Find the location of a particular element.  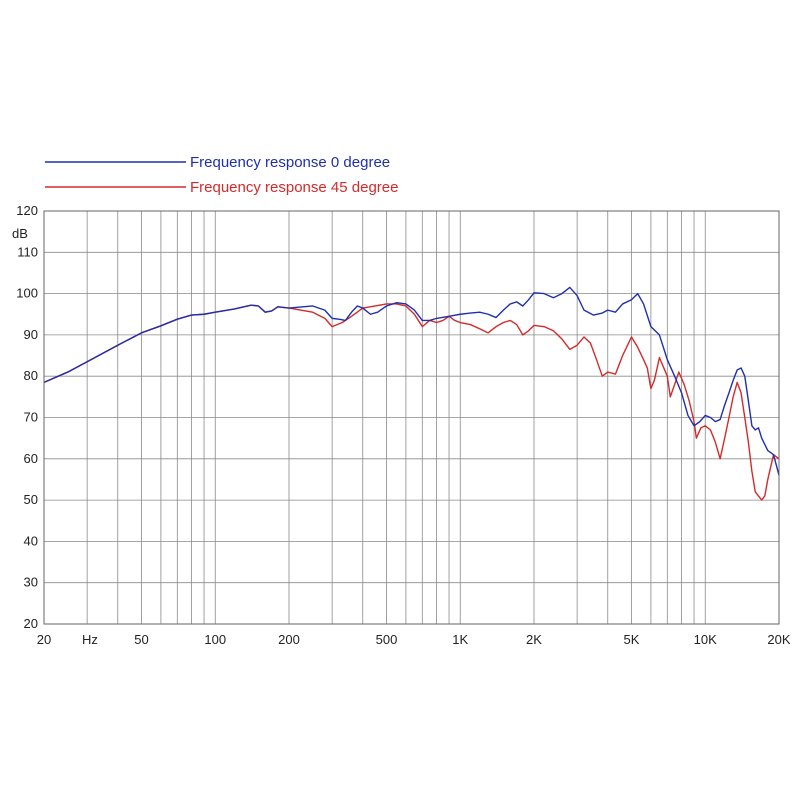

y-tick-label: 30 is located at coordinates (31, 582).